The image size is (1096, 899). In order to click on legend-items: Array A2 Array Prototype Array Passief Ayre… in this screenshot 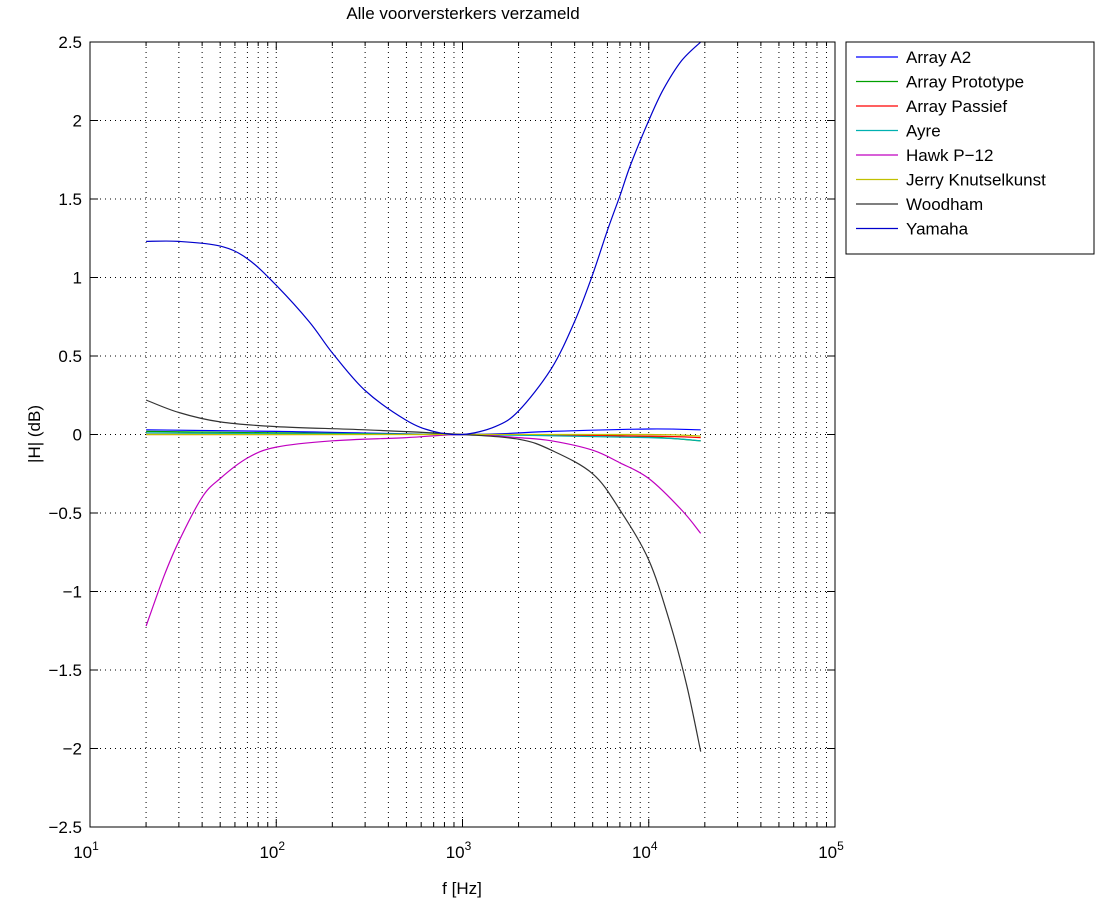, I will do `click(951, 143)`.